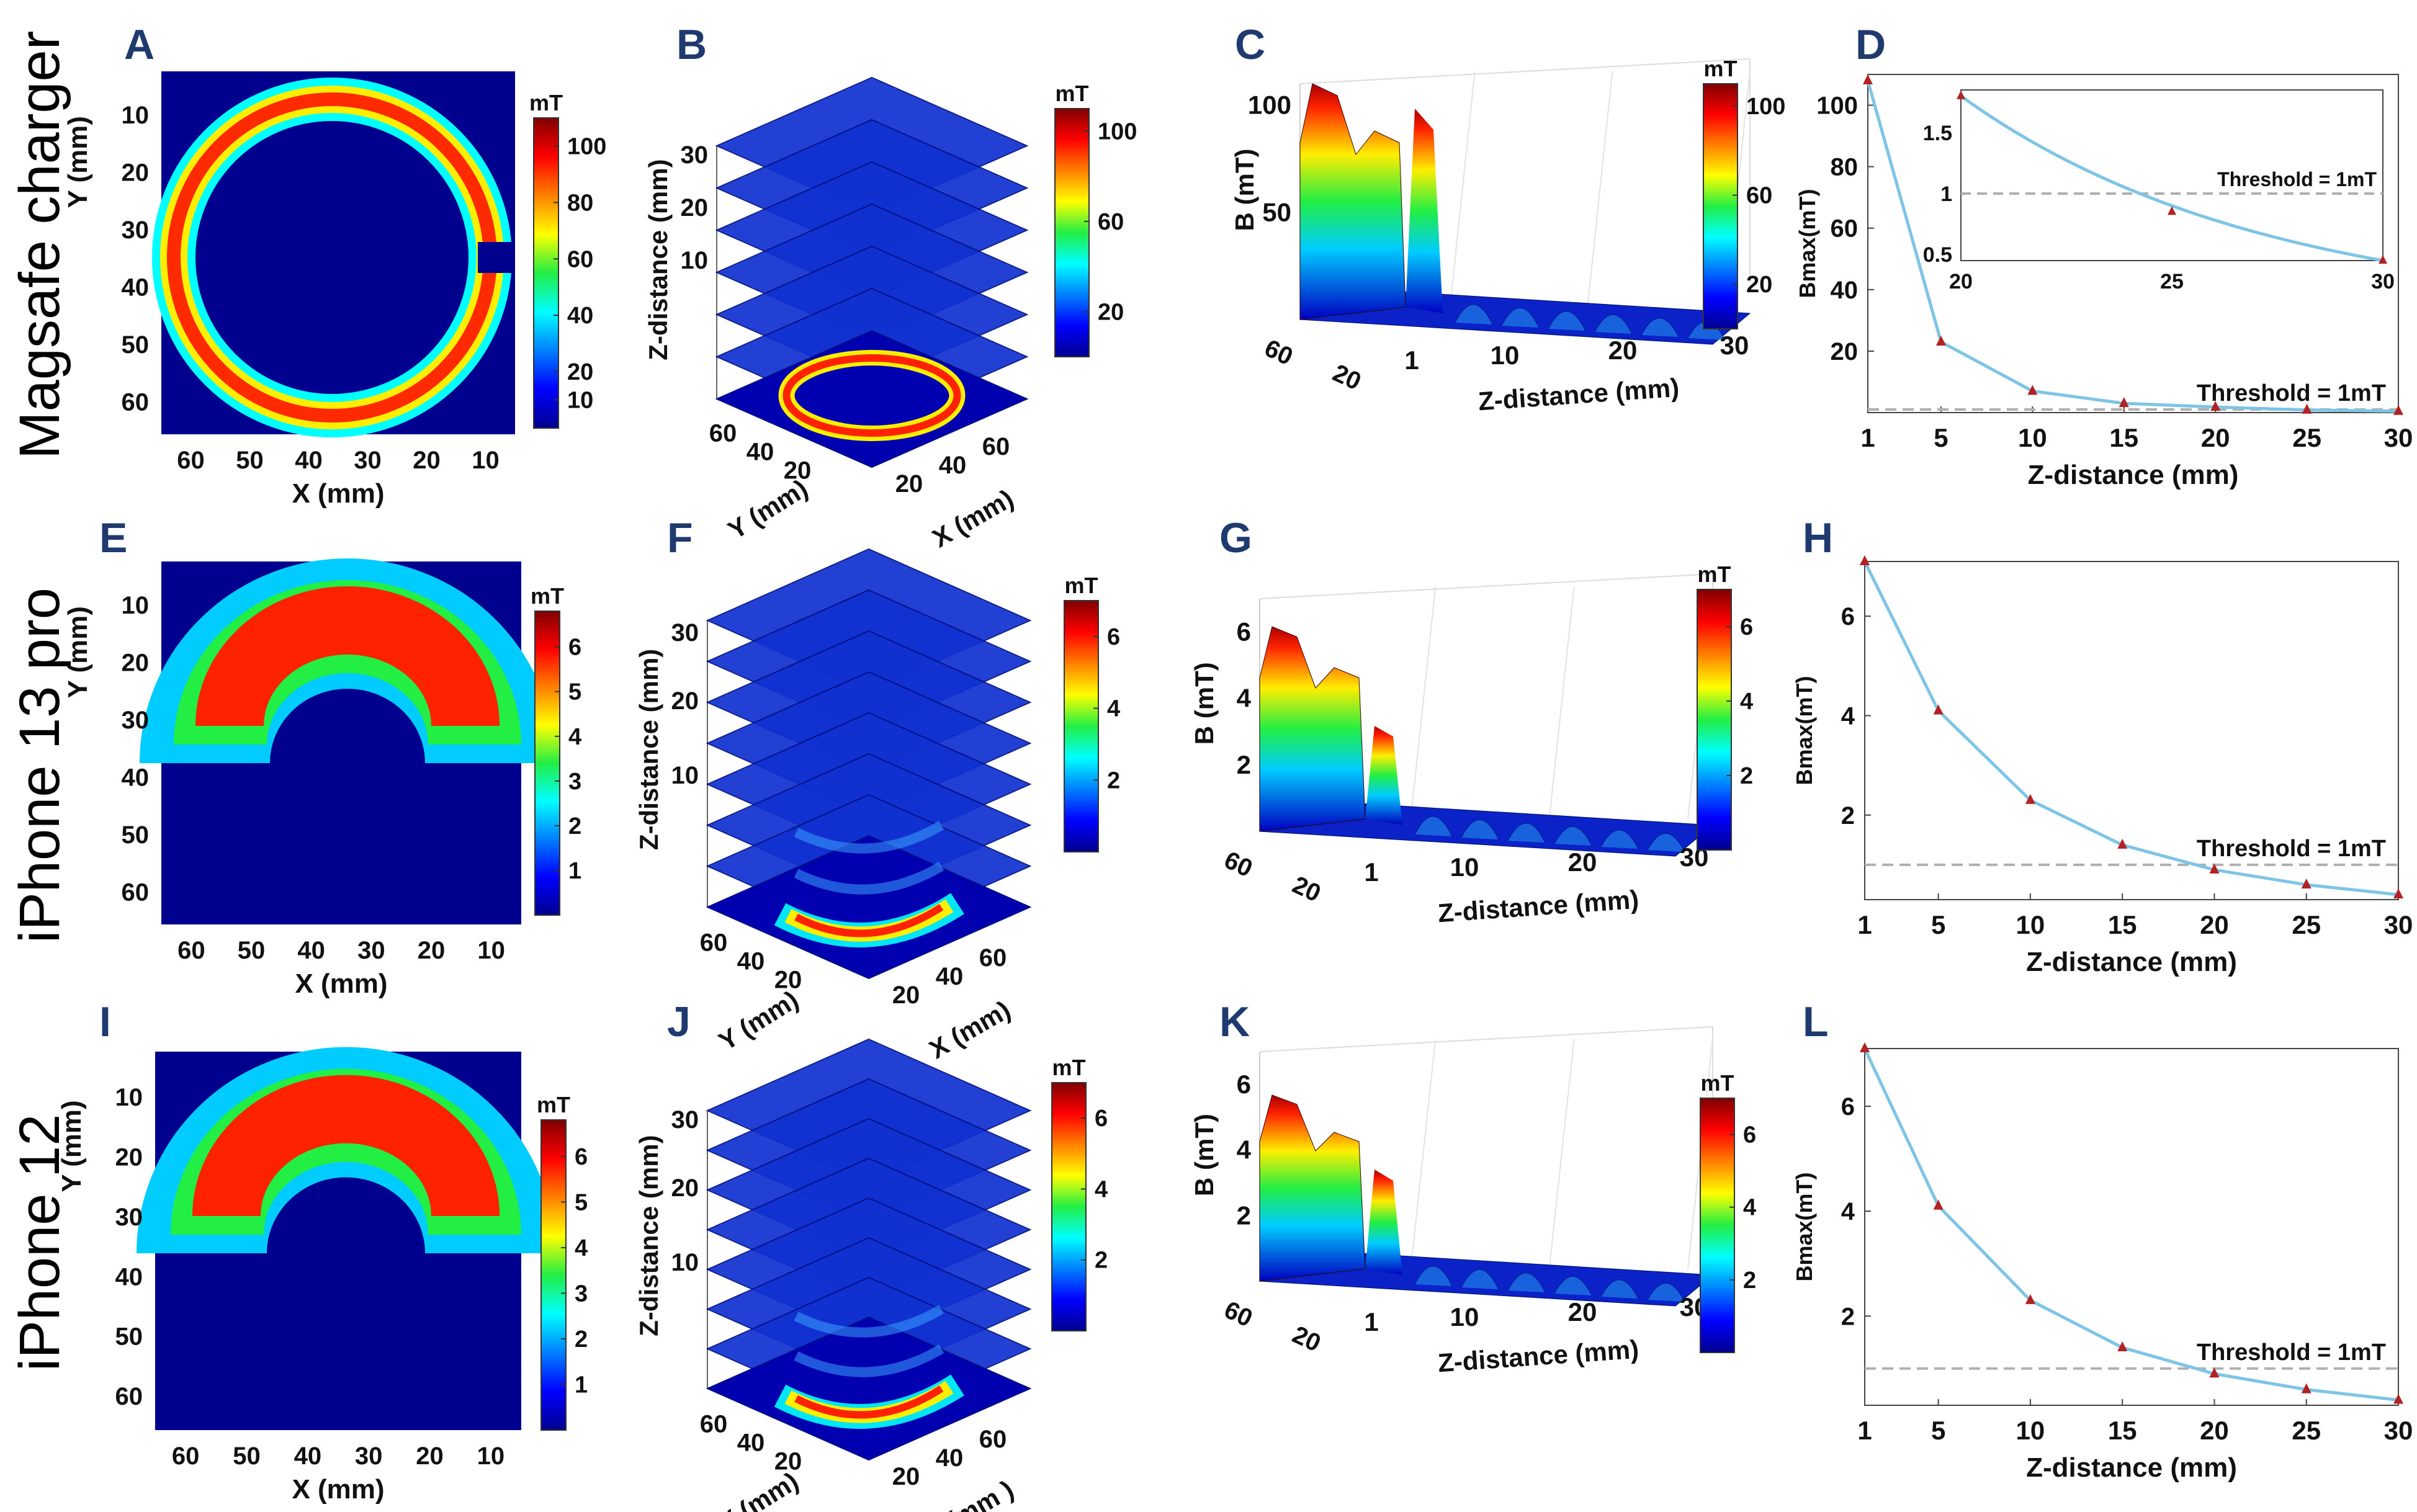 This screenshot has width=2417, height=1512. I want to click on inset-data-point, so click(2383, 259).